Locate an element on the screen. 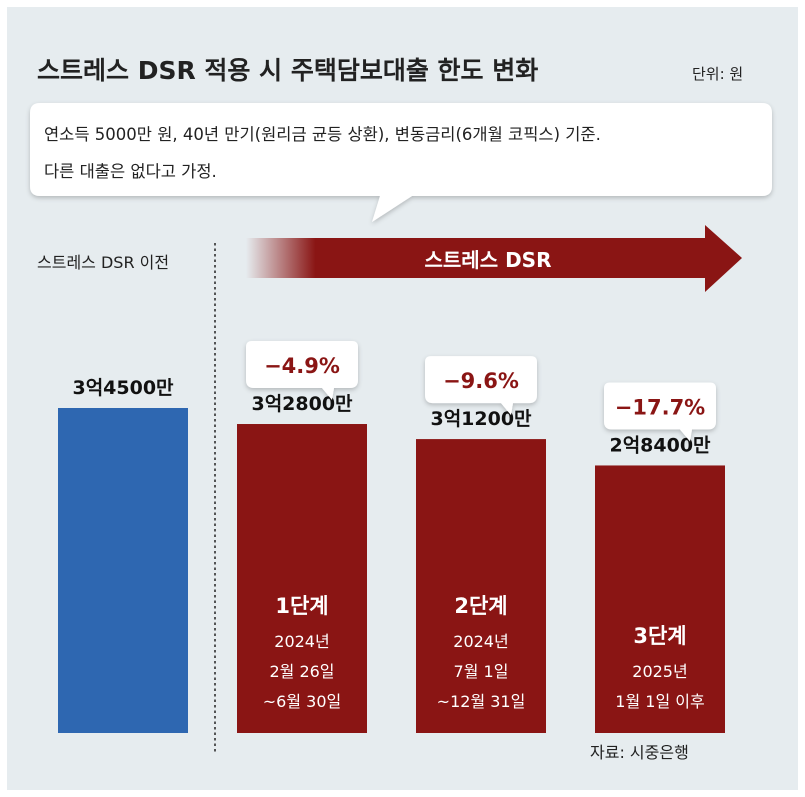  value-label-2: 3억1200만 is located at coordinates (481, 419).